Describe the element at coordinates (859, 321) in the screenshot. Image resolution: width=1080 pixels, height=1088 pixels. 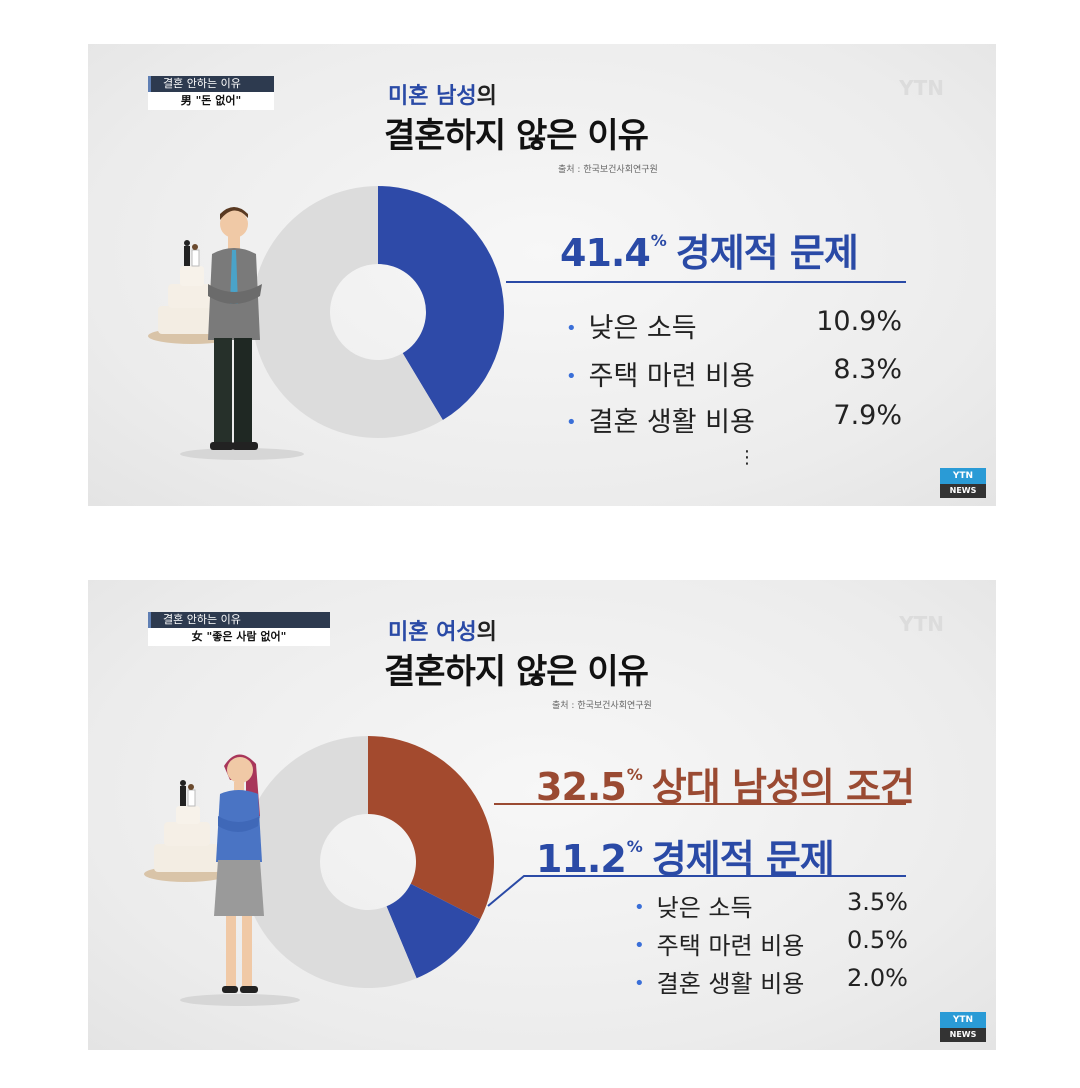
I see `list-item-value: 10.9%` at that location.